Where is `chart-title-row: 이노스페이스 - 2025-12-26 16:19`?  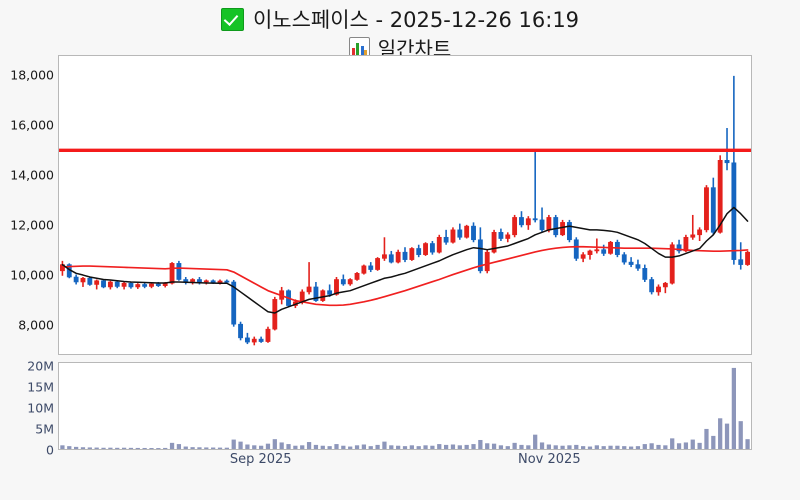
chart-title-row: 이노스페이스 - 2025-12-26 16:19 is located at coordinates (400, 19).